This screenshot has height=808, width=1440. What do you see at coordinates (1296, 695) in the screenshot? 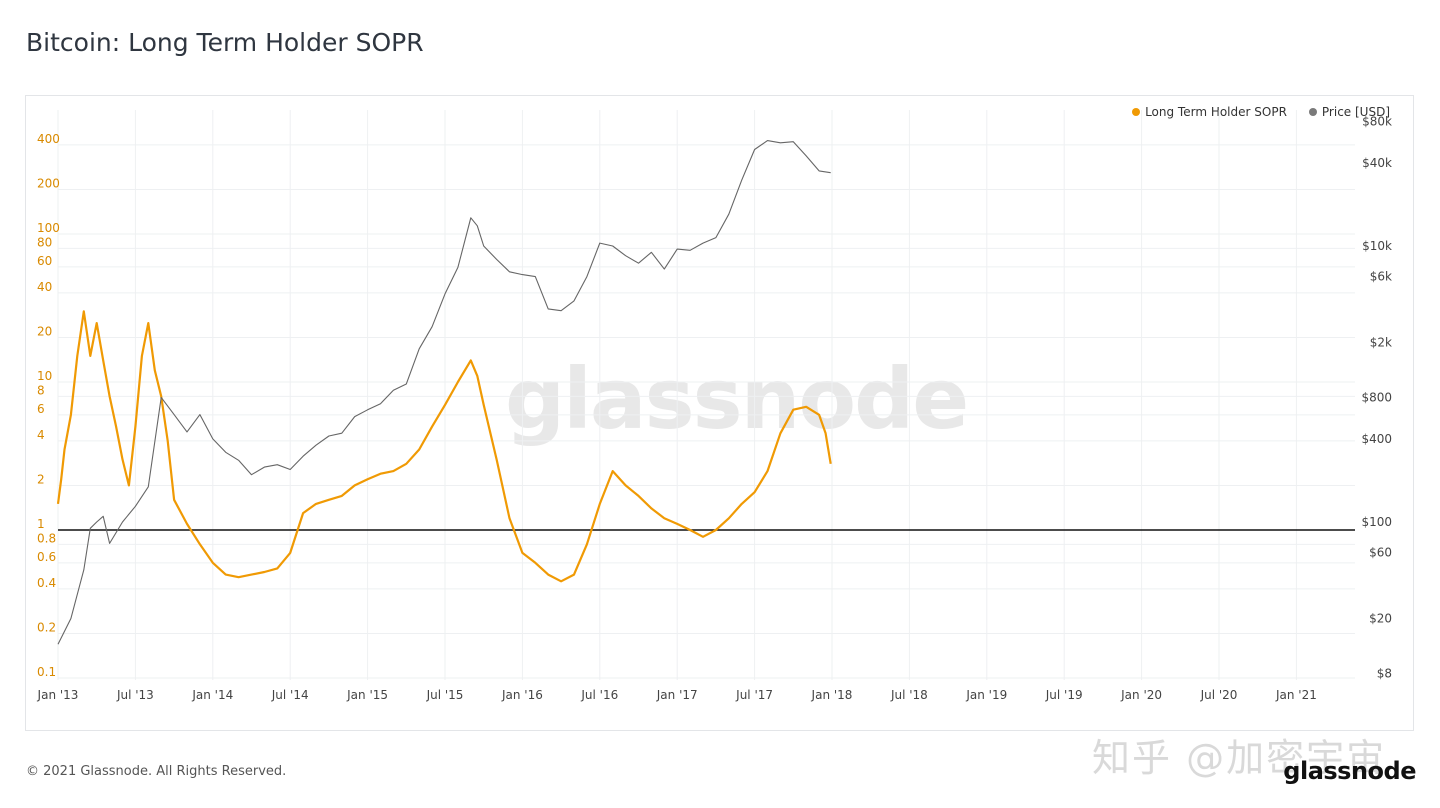
I see `x-tick-label: Jan '21` at bounding box center [1296, 695].